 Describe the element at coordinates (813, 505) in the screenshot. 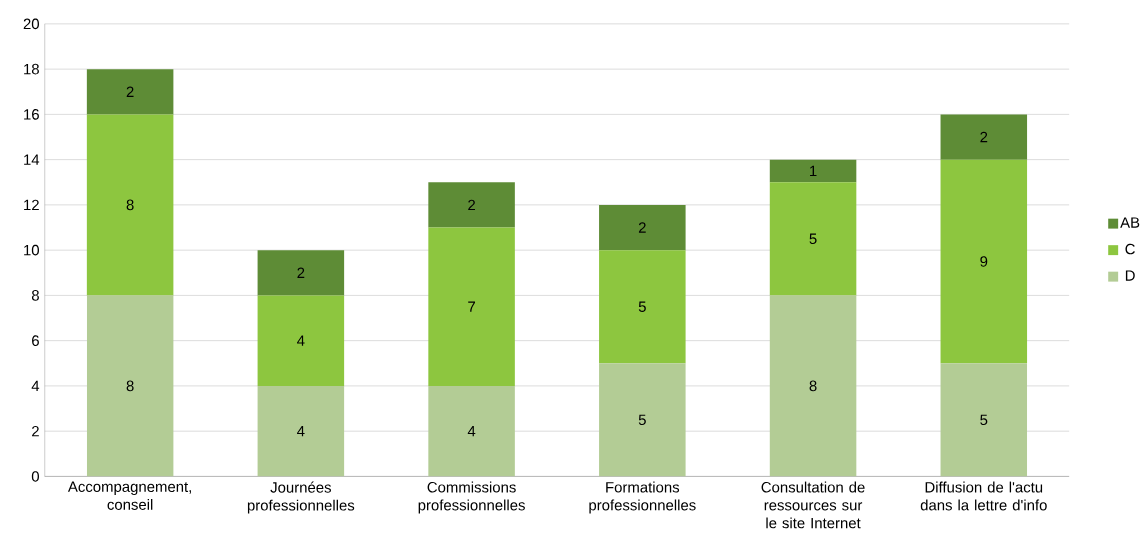

I see `x-tick-label: Consultation de ressources sur le site Internet` at that location.